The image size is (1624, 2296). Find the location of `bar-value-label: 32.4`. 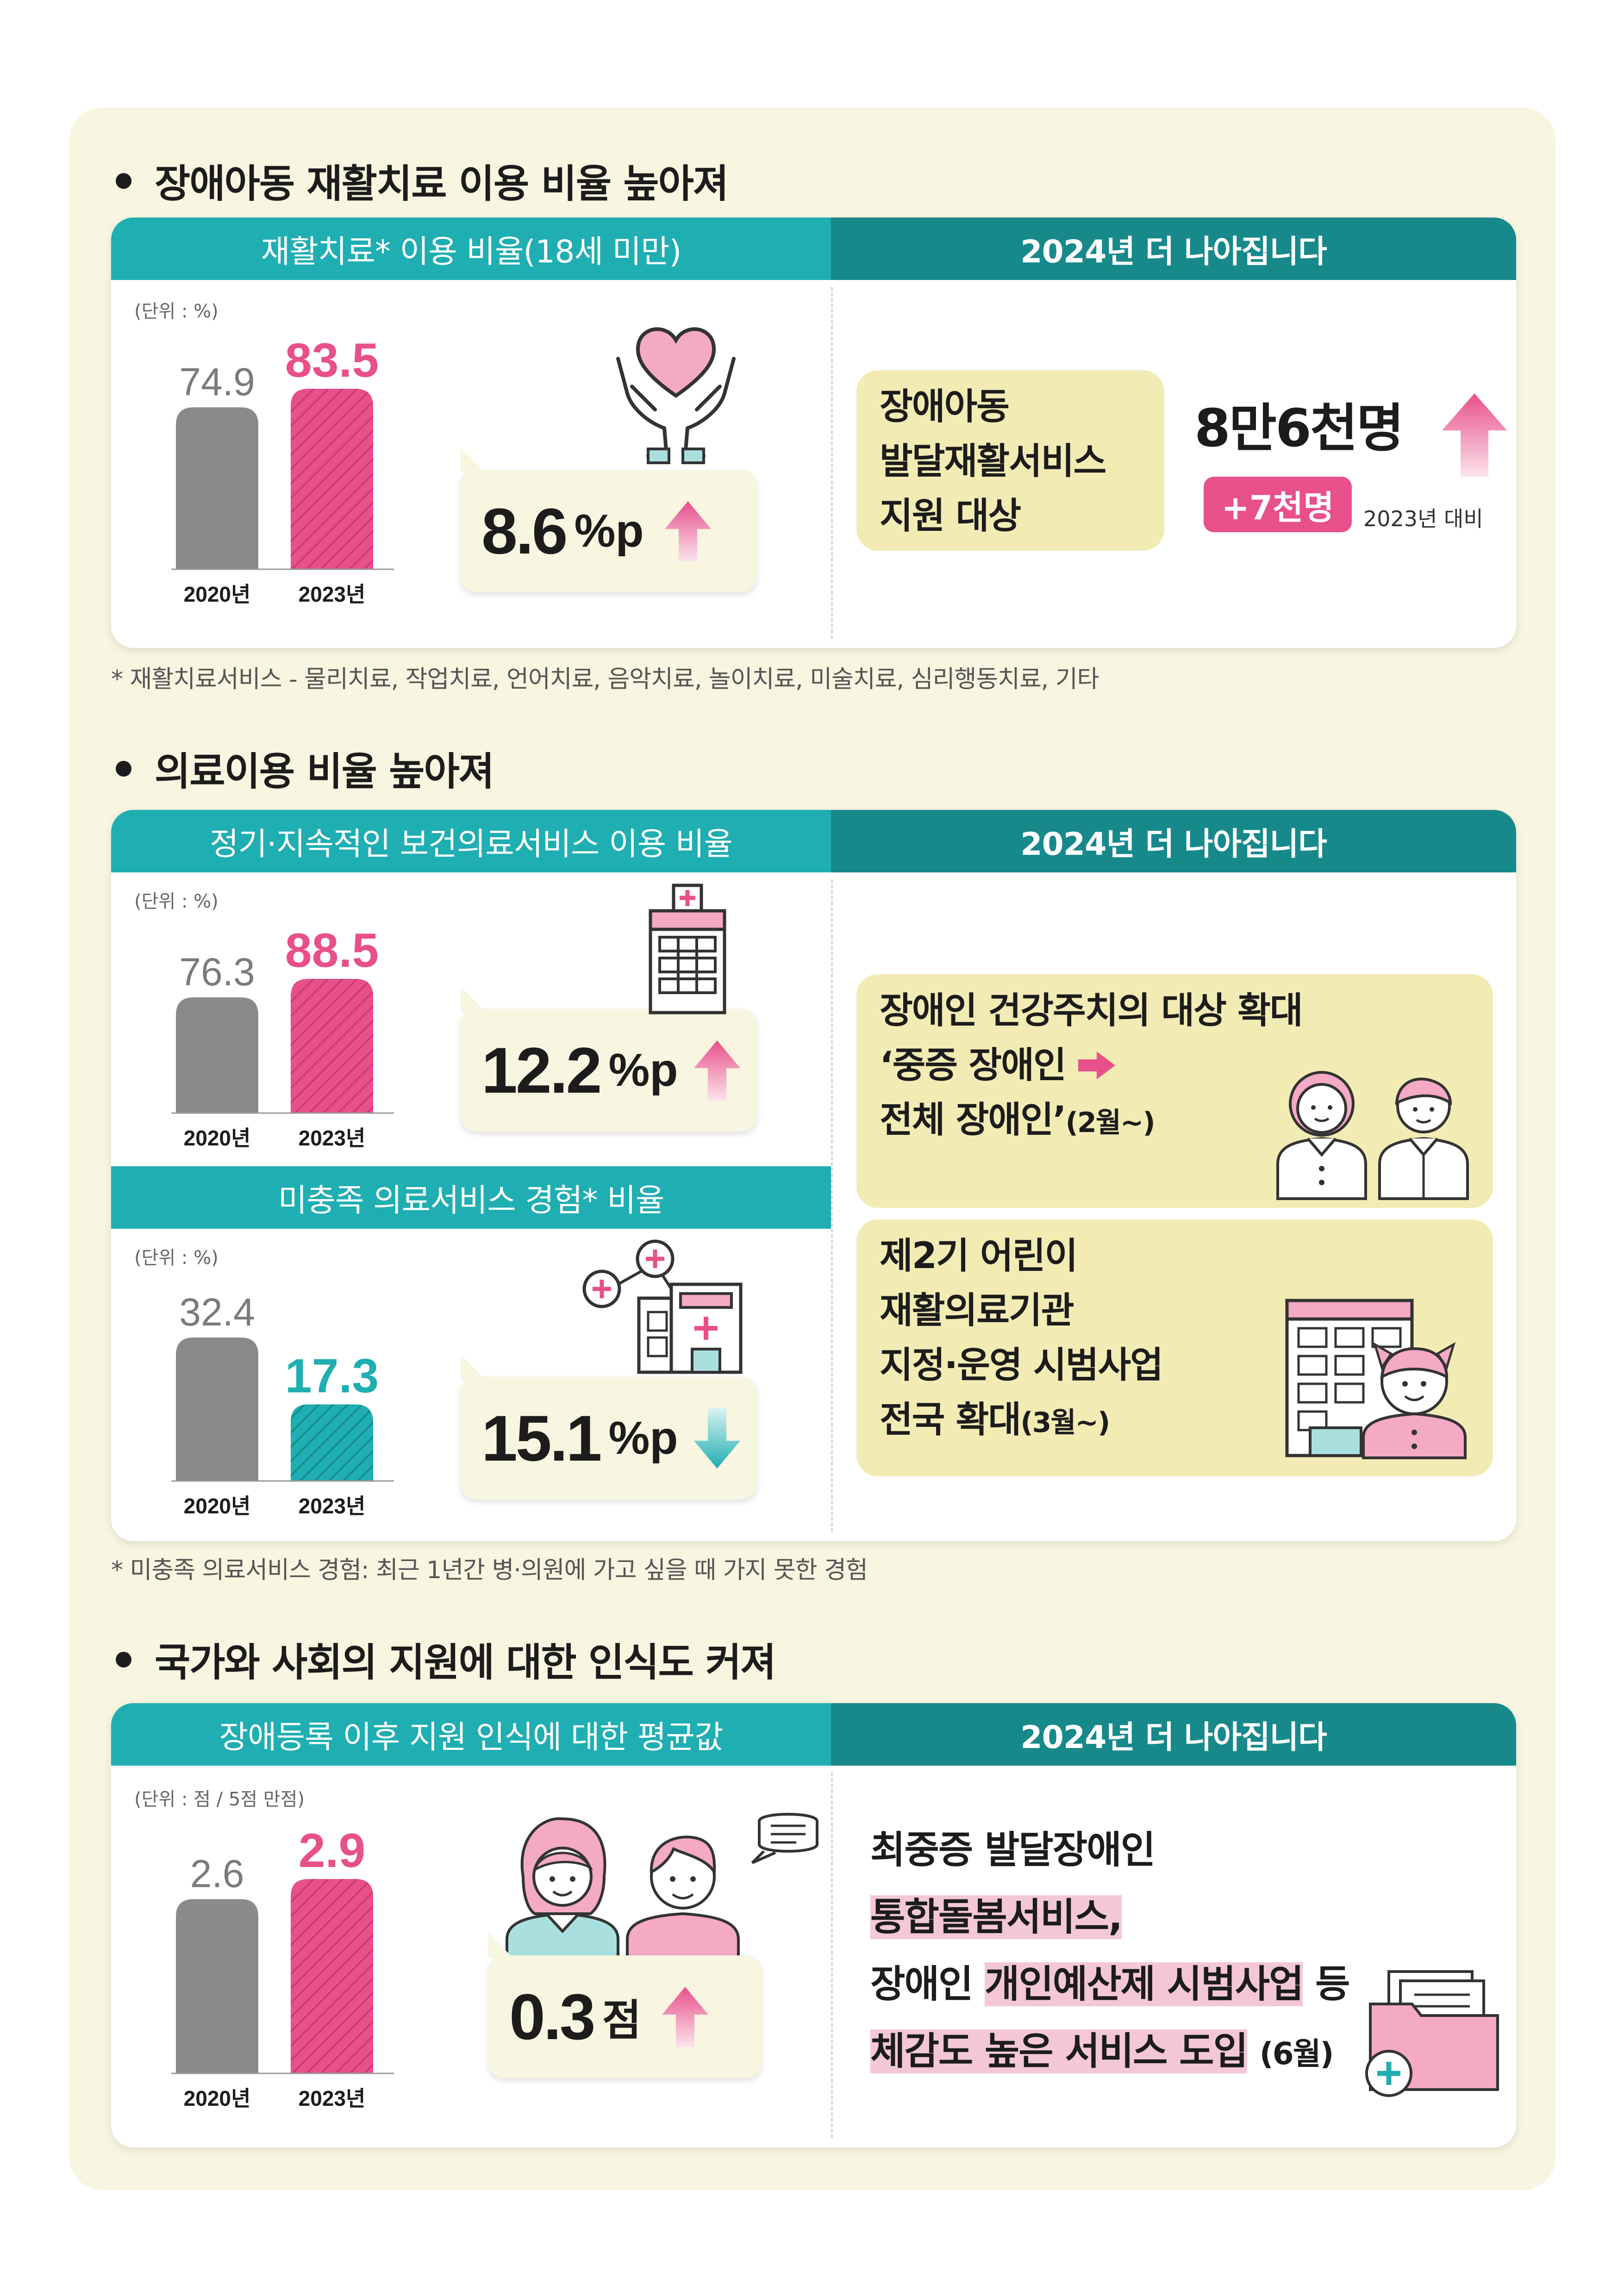

bar-value-label: 32.4 is located at coordinates (217, 1312).